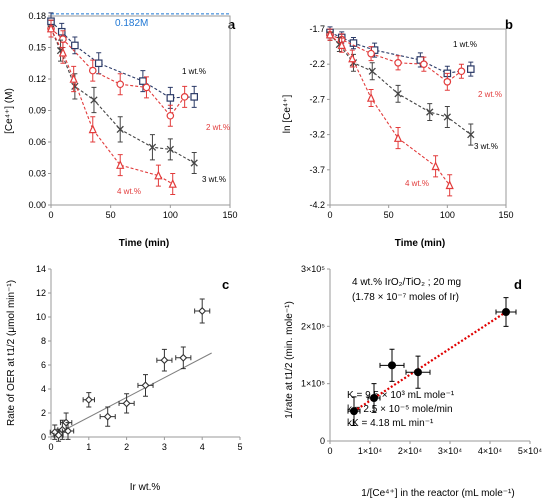  Describe the element at coordinates (490, 94) in the screenshot. I see `panel-b-series-label: 2 wt.%` at that location.